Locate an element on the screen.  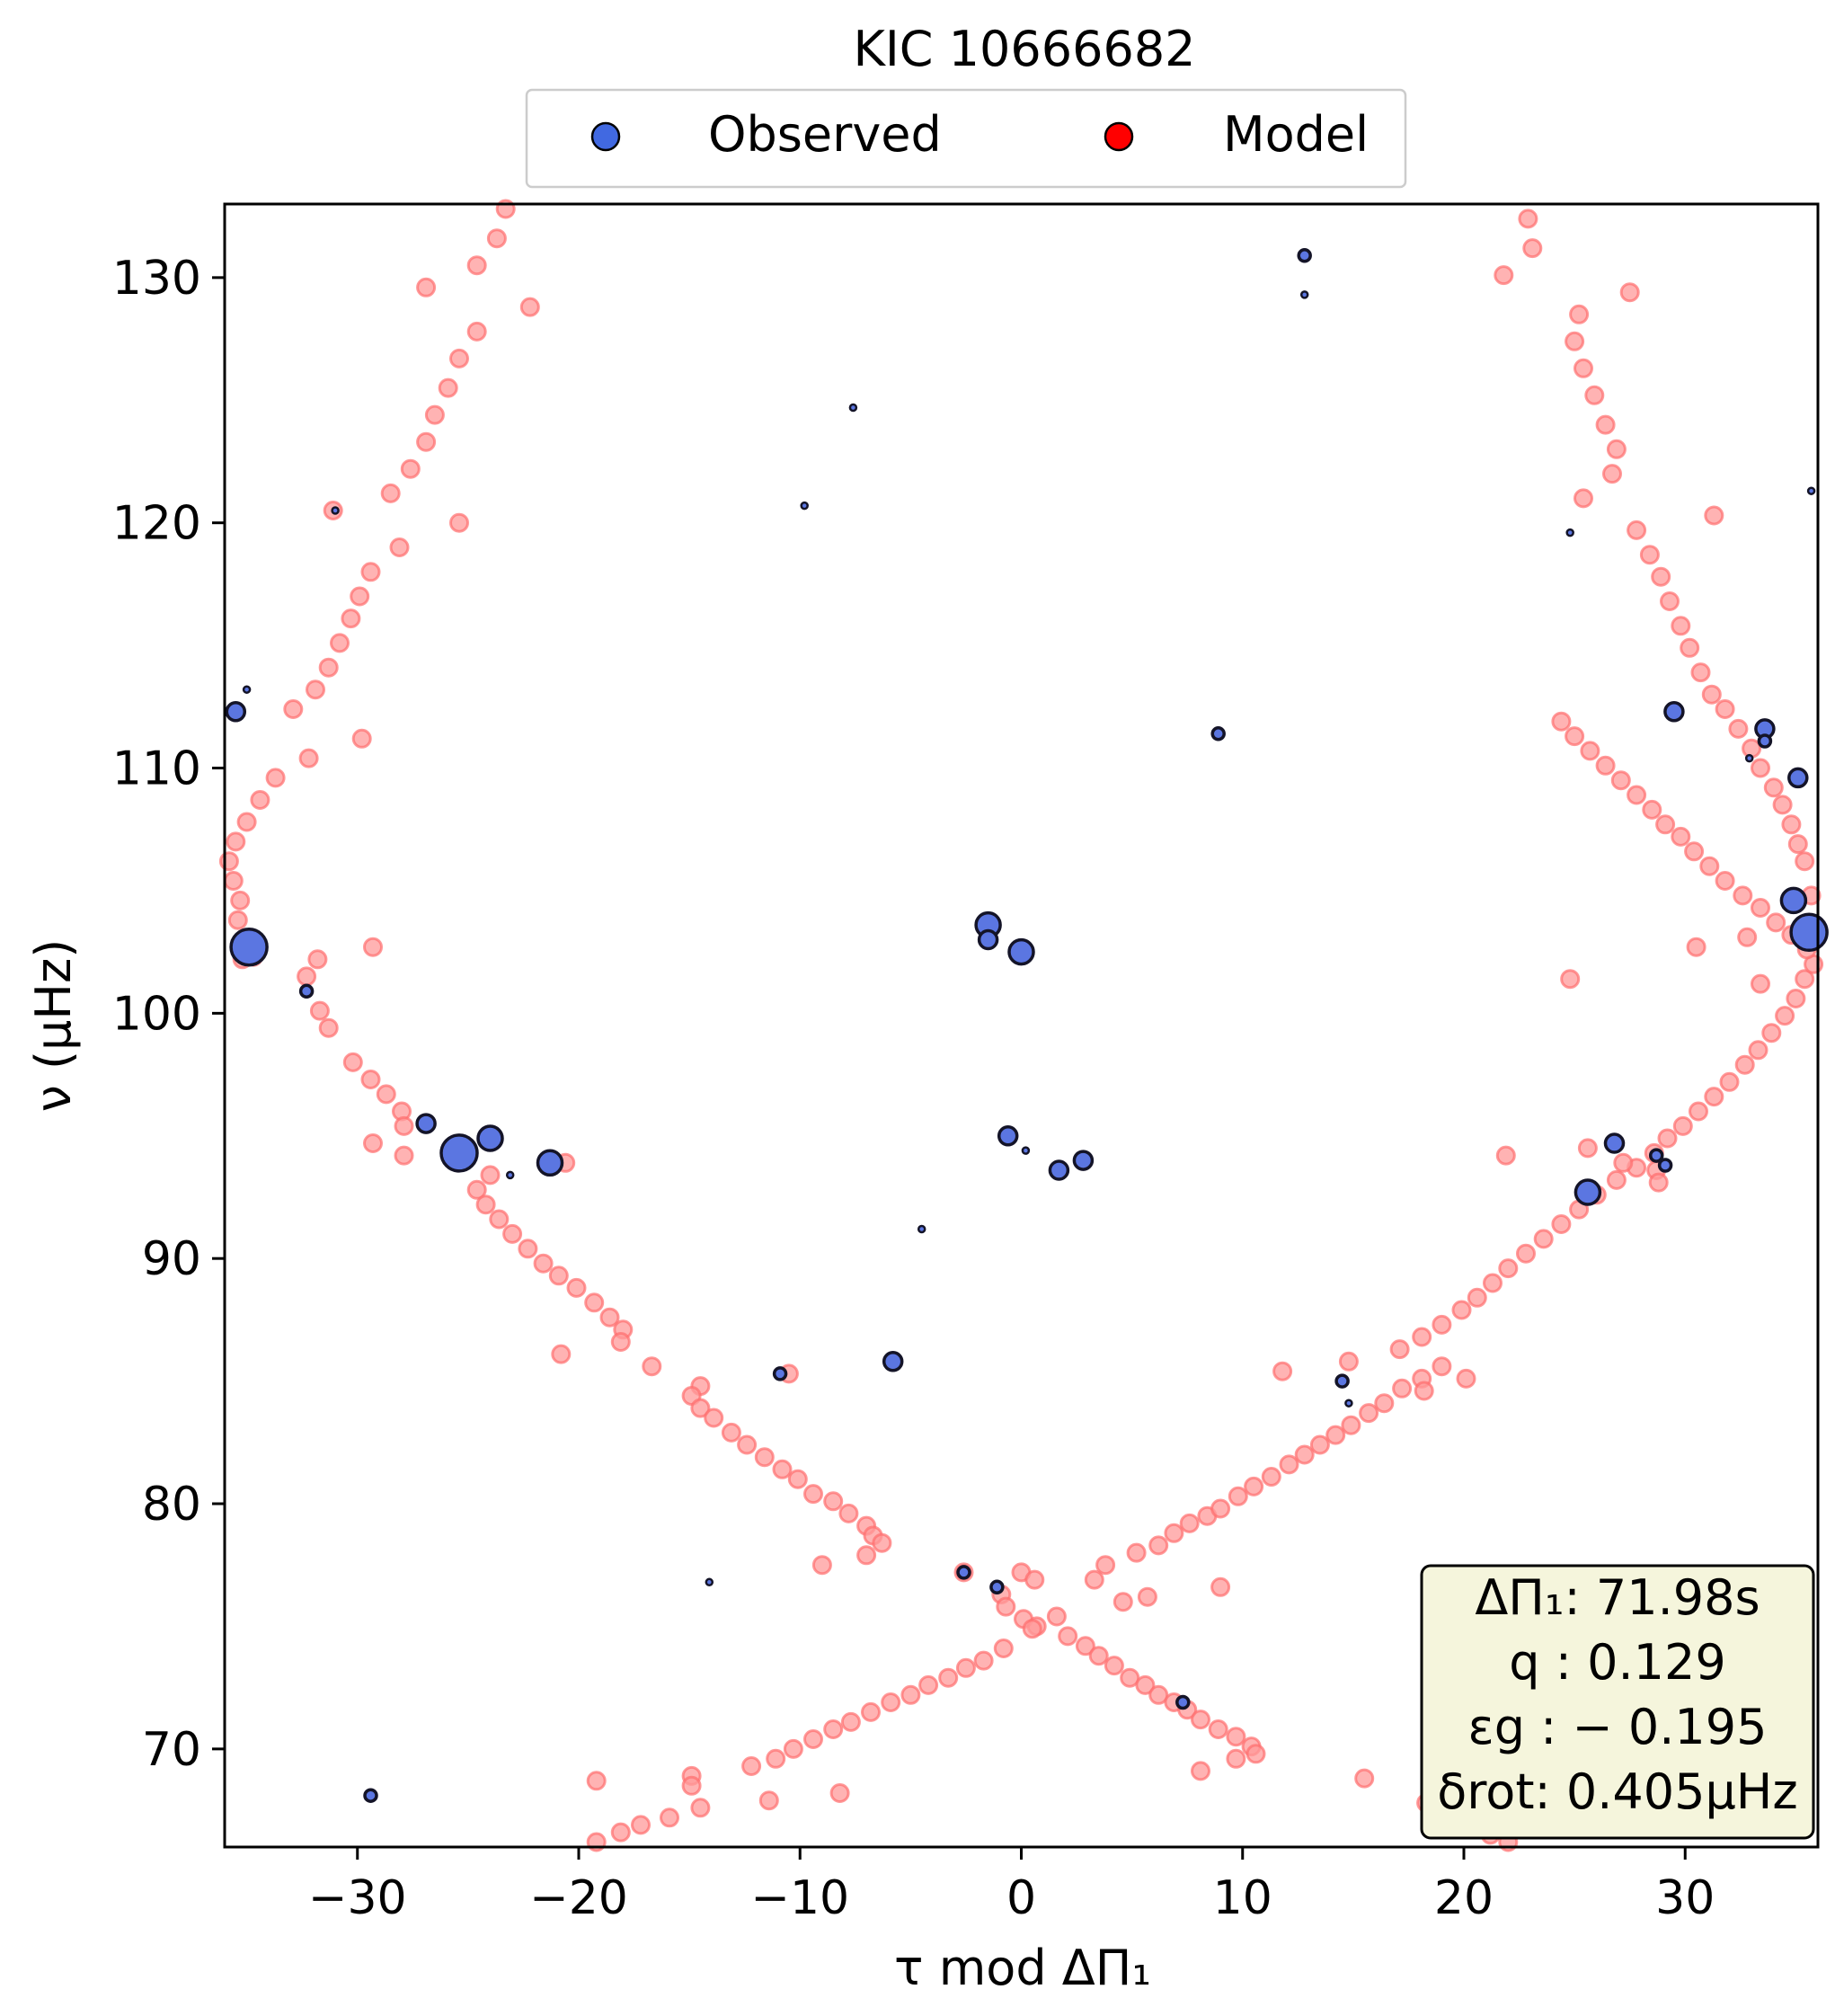
x-tick-label: 20 is located at coordinates (1464, 1898).